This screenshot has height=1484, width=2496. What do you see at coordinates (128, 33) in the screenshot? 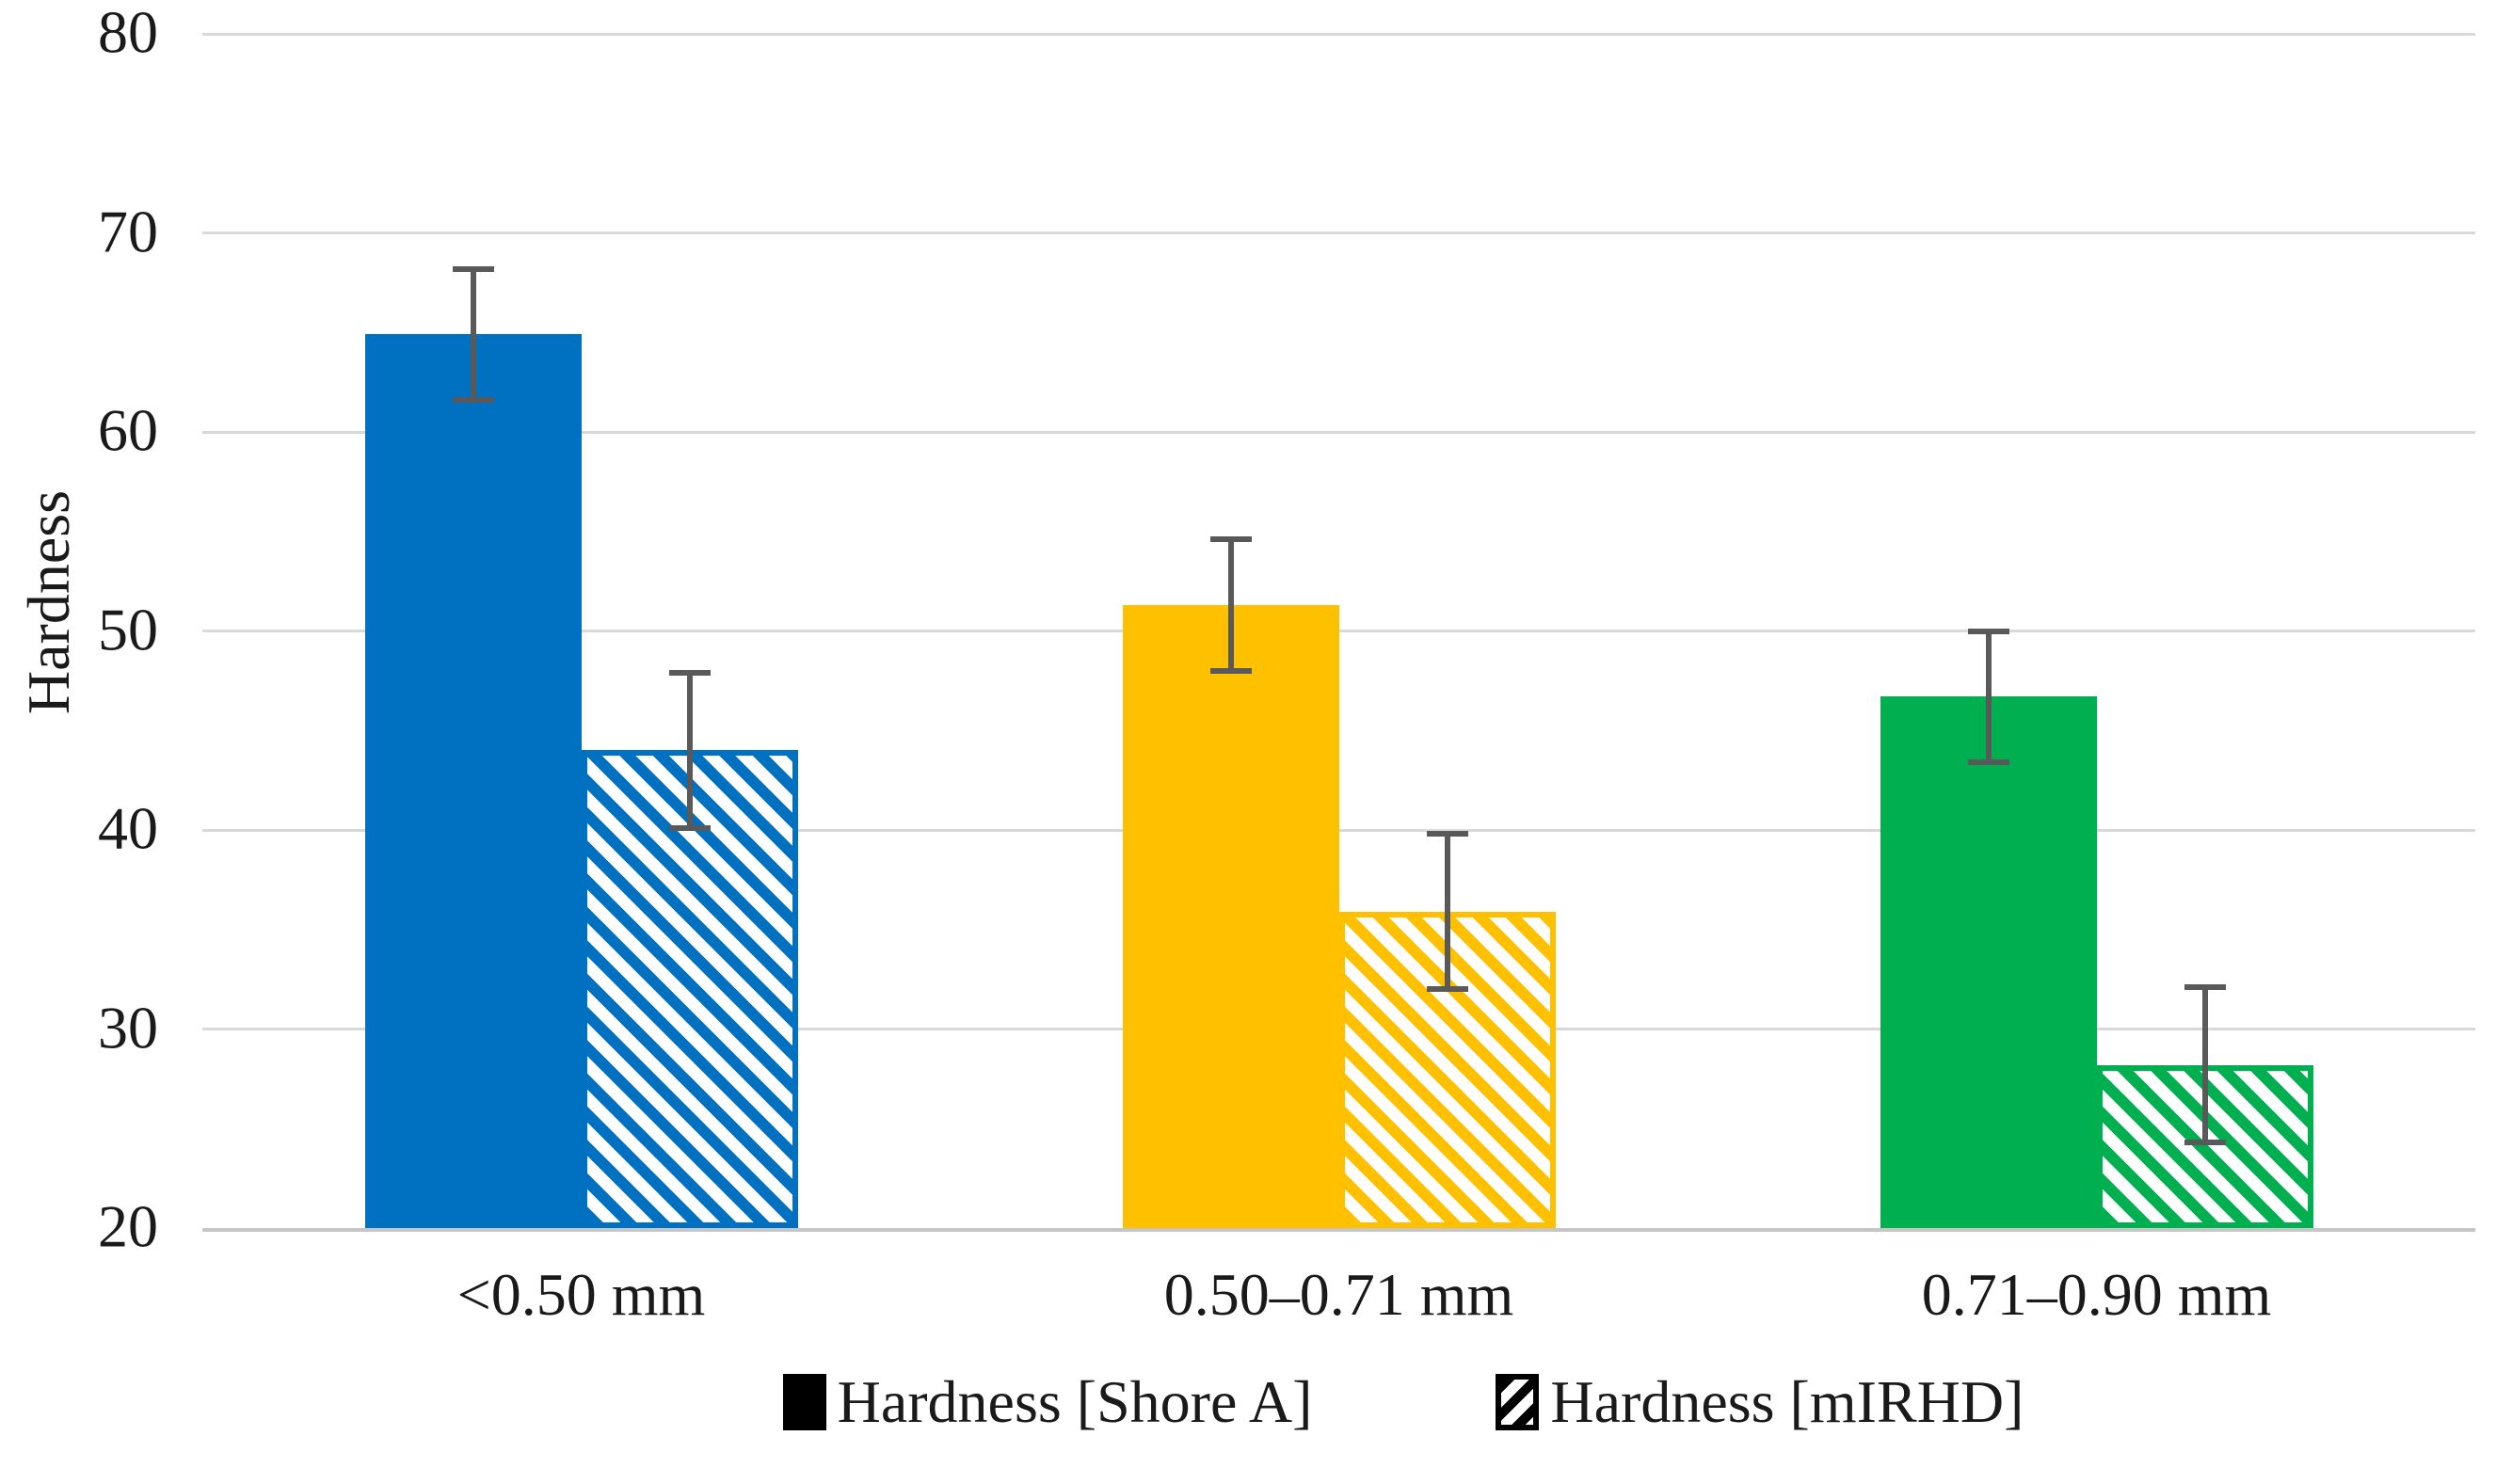
I see `y-tick-label-80: 80` at bounding box center [128, 33].